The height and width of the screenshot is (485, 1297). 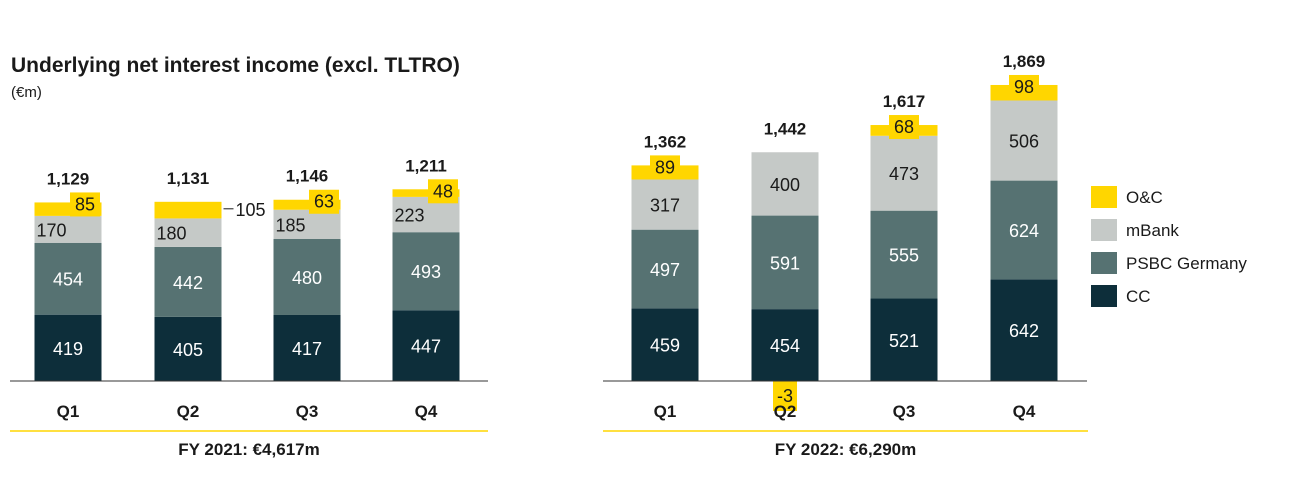 What do you see at coordinates (410, 216) in the screenshot?
I see `data-label: 223` at bounding box center [410, 216].